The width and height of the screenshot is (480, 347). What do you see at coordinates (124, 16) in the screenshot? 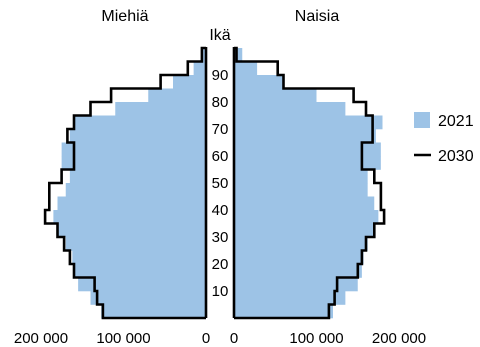
I see `men-panel-title: Miehiä` at bounding box center [124, 16].